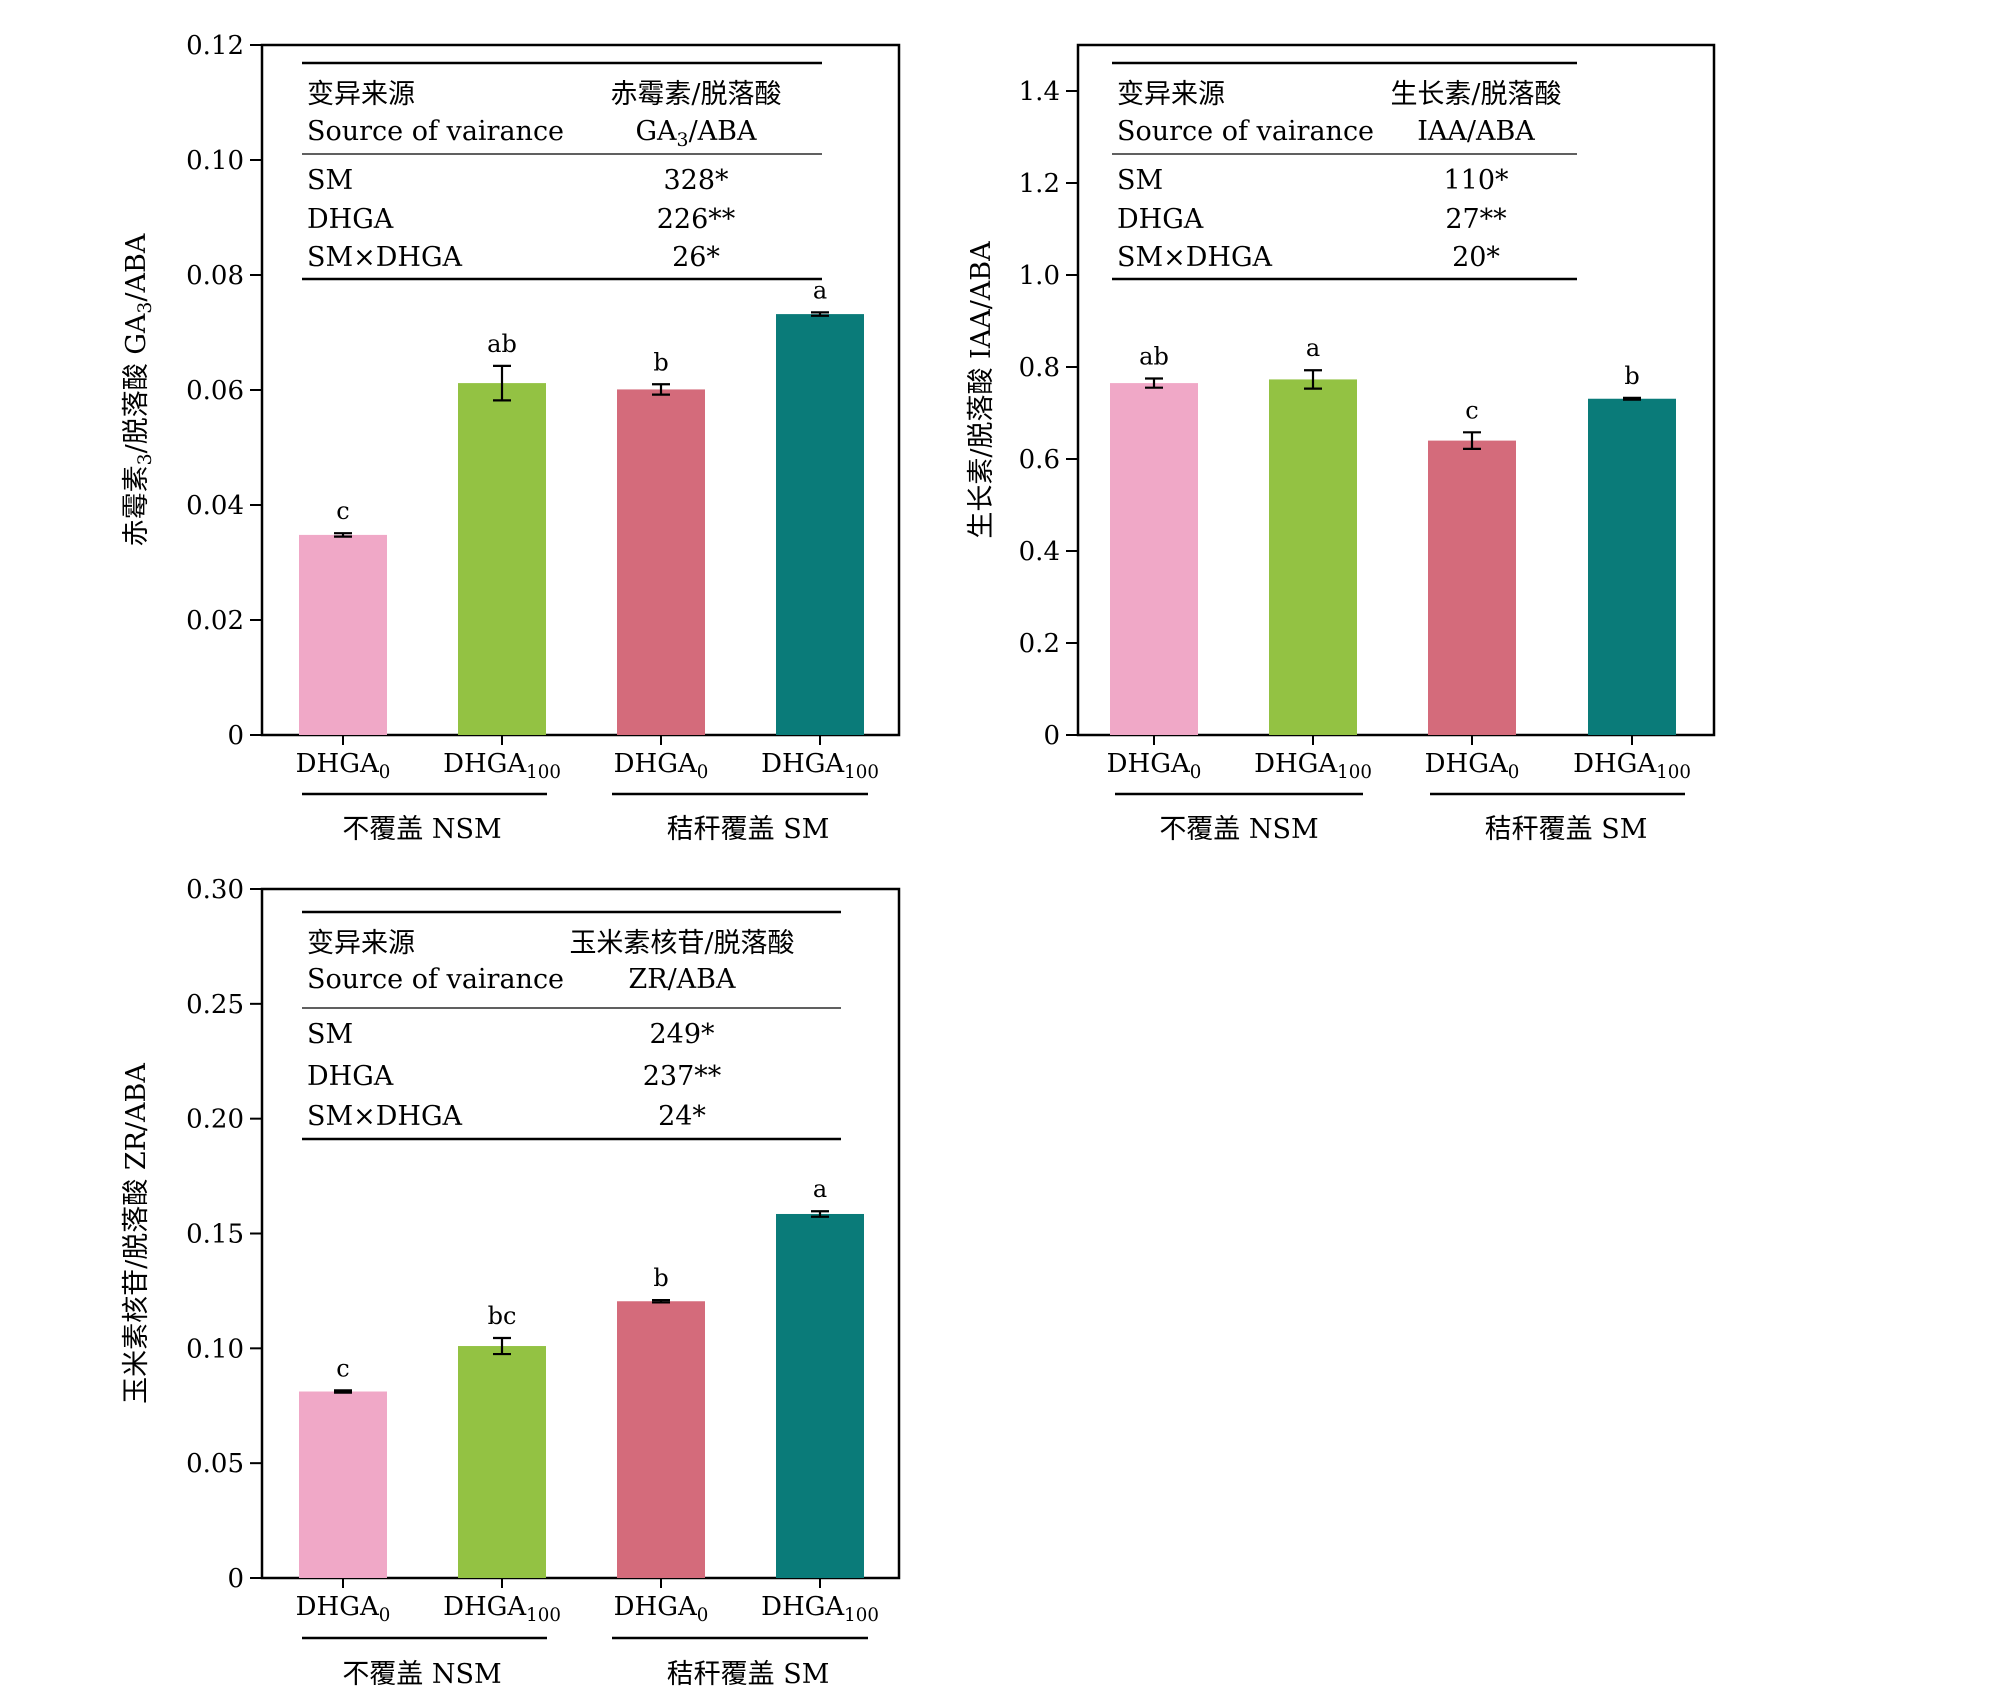 The image size is (1997, 1705). Describe the element at coordinates (682, 1116) in the screenshot. I see `table-row-value: 24*` at that location.